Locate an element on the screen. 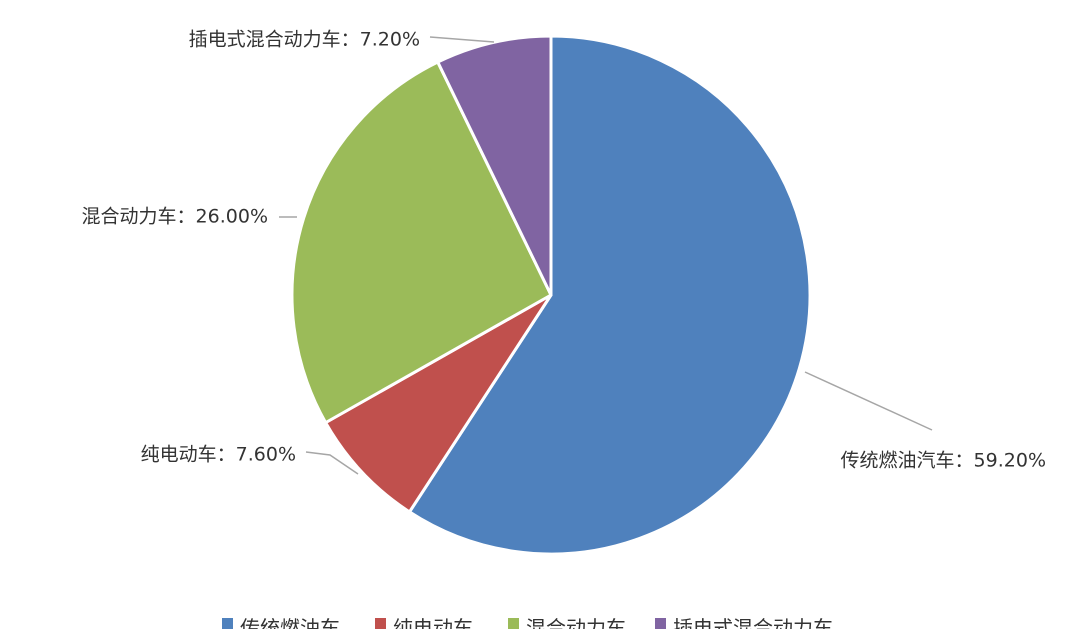  legend-label-2: 纯电动车 is located at coordinates (433, 622).